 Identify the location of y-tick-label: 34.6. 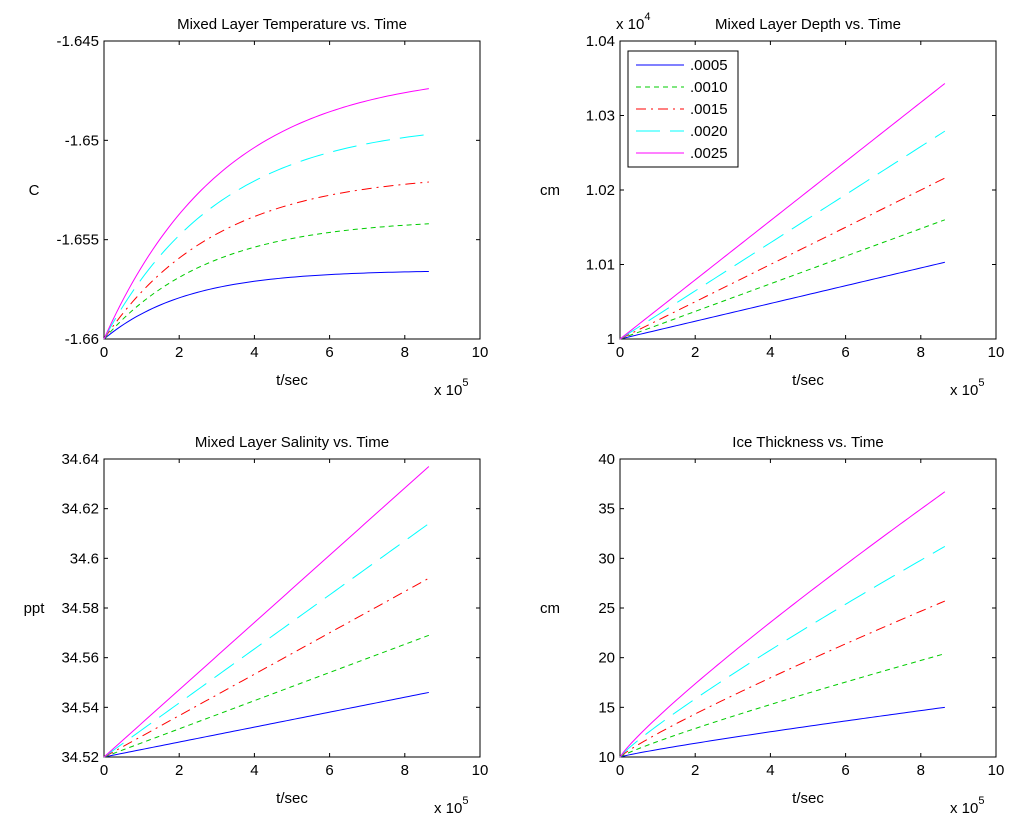
(84, 558).